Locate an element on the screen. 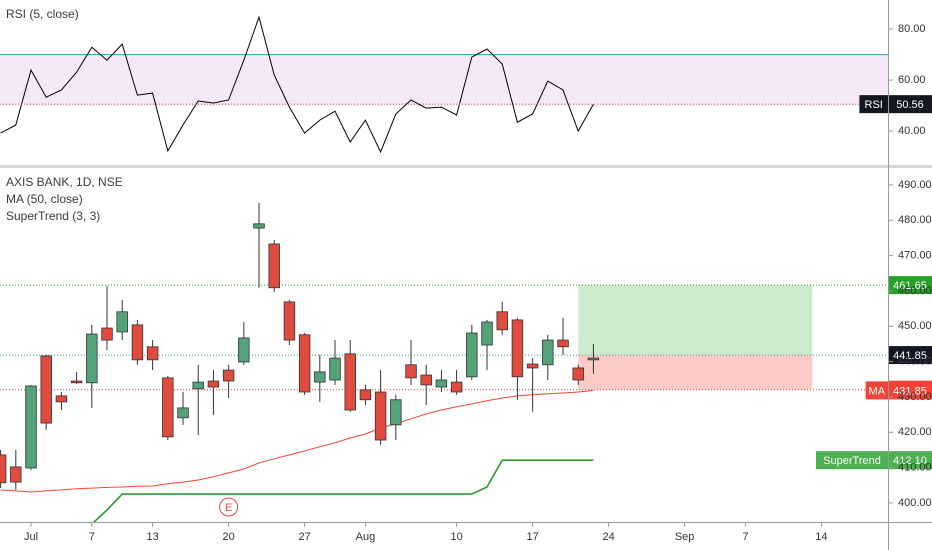 This screenshot has height=550, width=932. rsi-band is located at coordinates (444, 80).